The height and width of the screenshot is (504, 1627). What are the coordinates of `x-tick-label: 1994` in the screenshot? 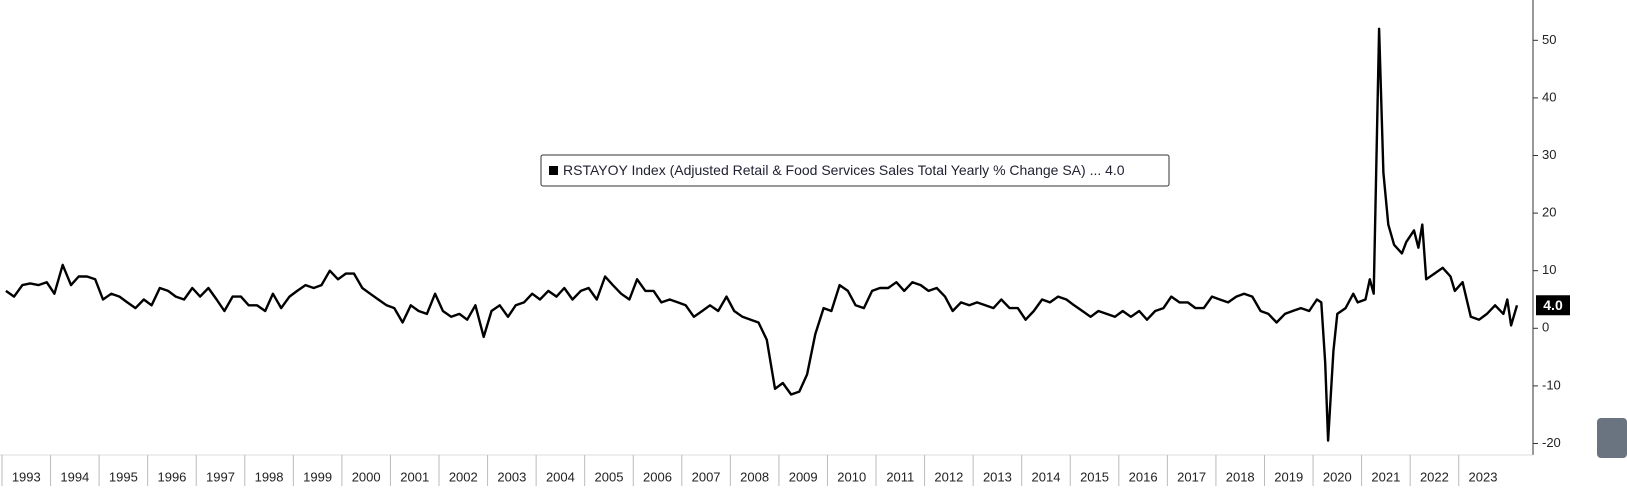 It's located at (74, 476).